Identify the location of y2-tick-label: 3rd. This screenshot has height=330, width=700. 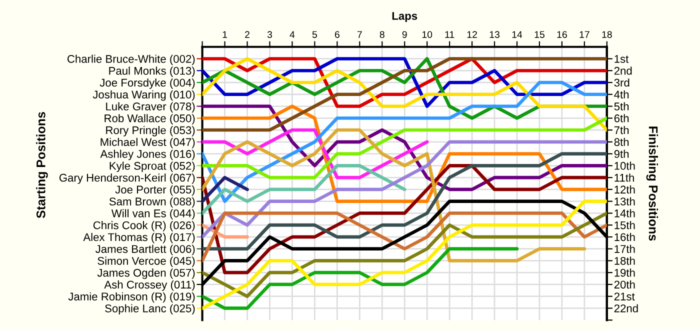
(622, 82).